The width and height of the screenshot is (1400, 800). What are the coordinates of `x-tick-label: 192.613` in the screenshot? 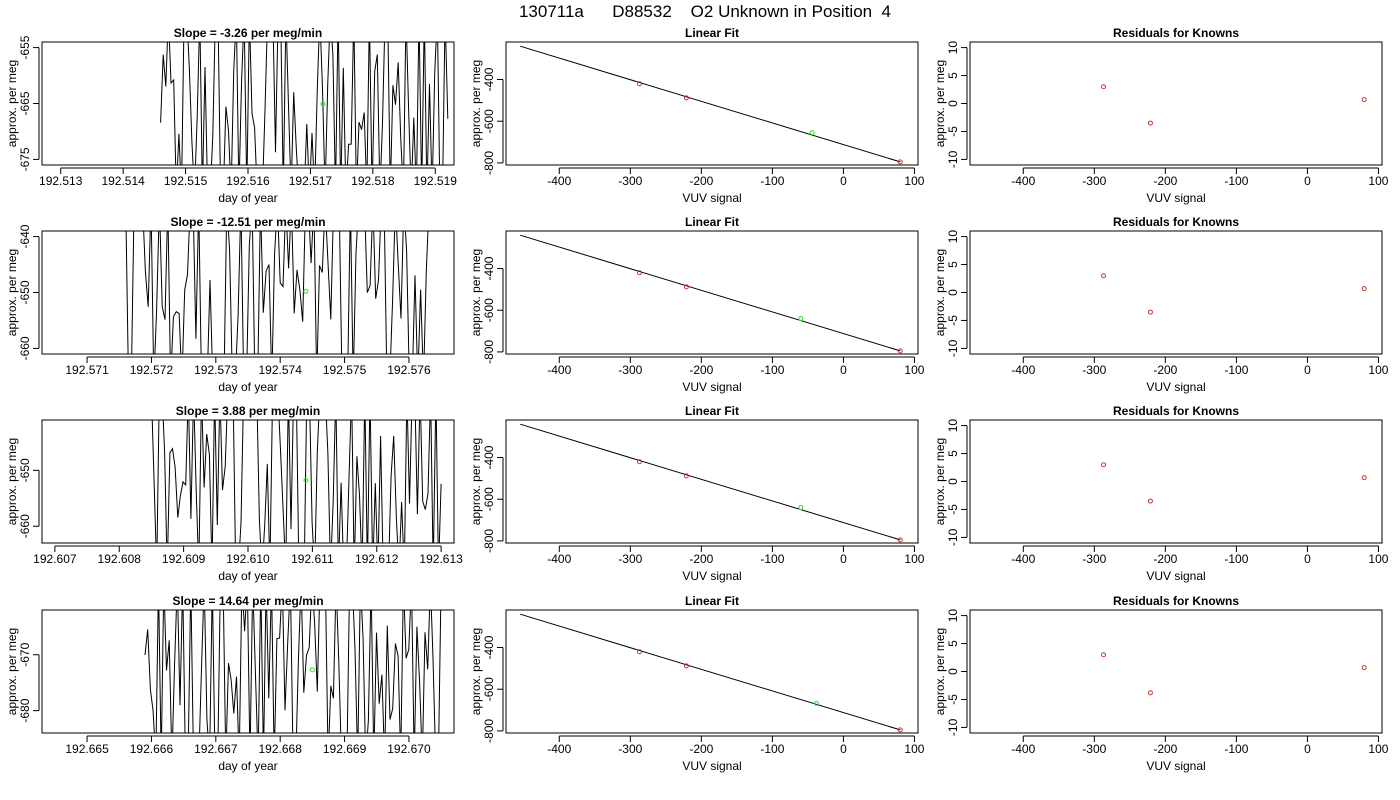 It's located at (441, 559).